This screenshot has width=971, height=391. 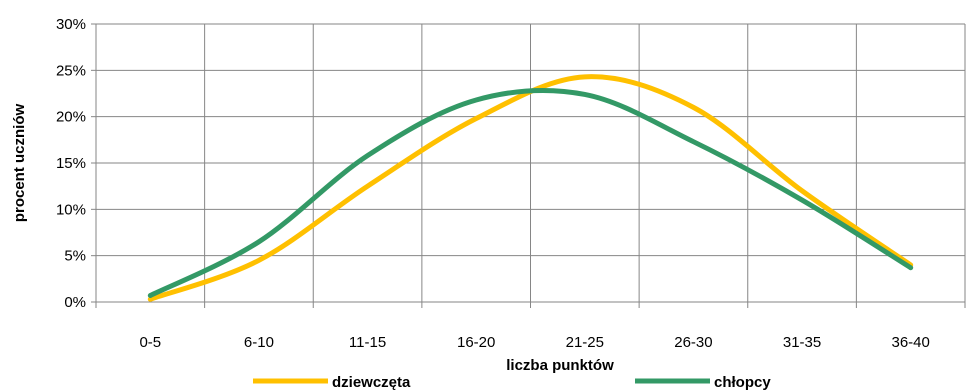 I want to click on y-tick-label: 25%, so click(x=71, y=70).